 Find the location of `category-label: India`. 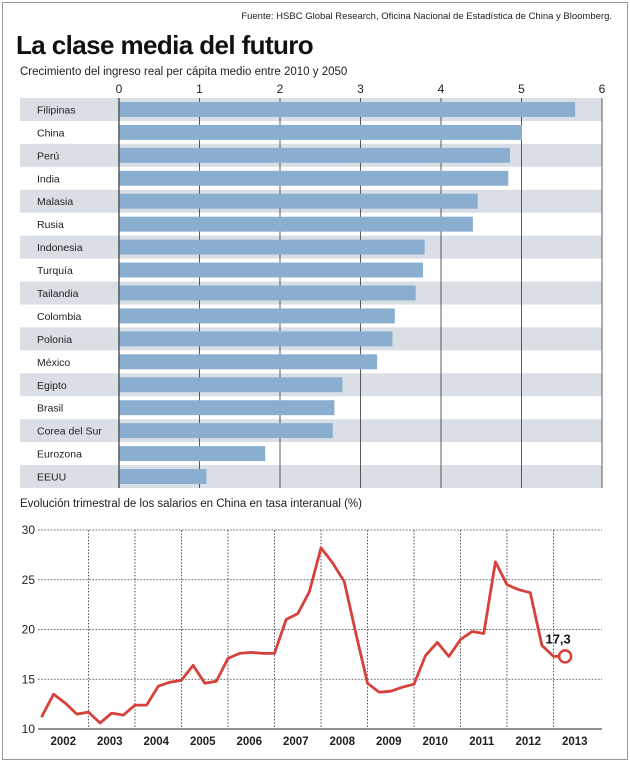

category-label: India is located at coordinates (48, 179).